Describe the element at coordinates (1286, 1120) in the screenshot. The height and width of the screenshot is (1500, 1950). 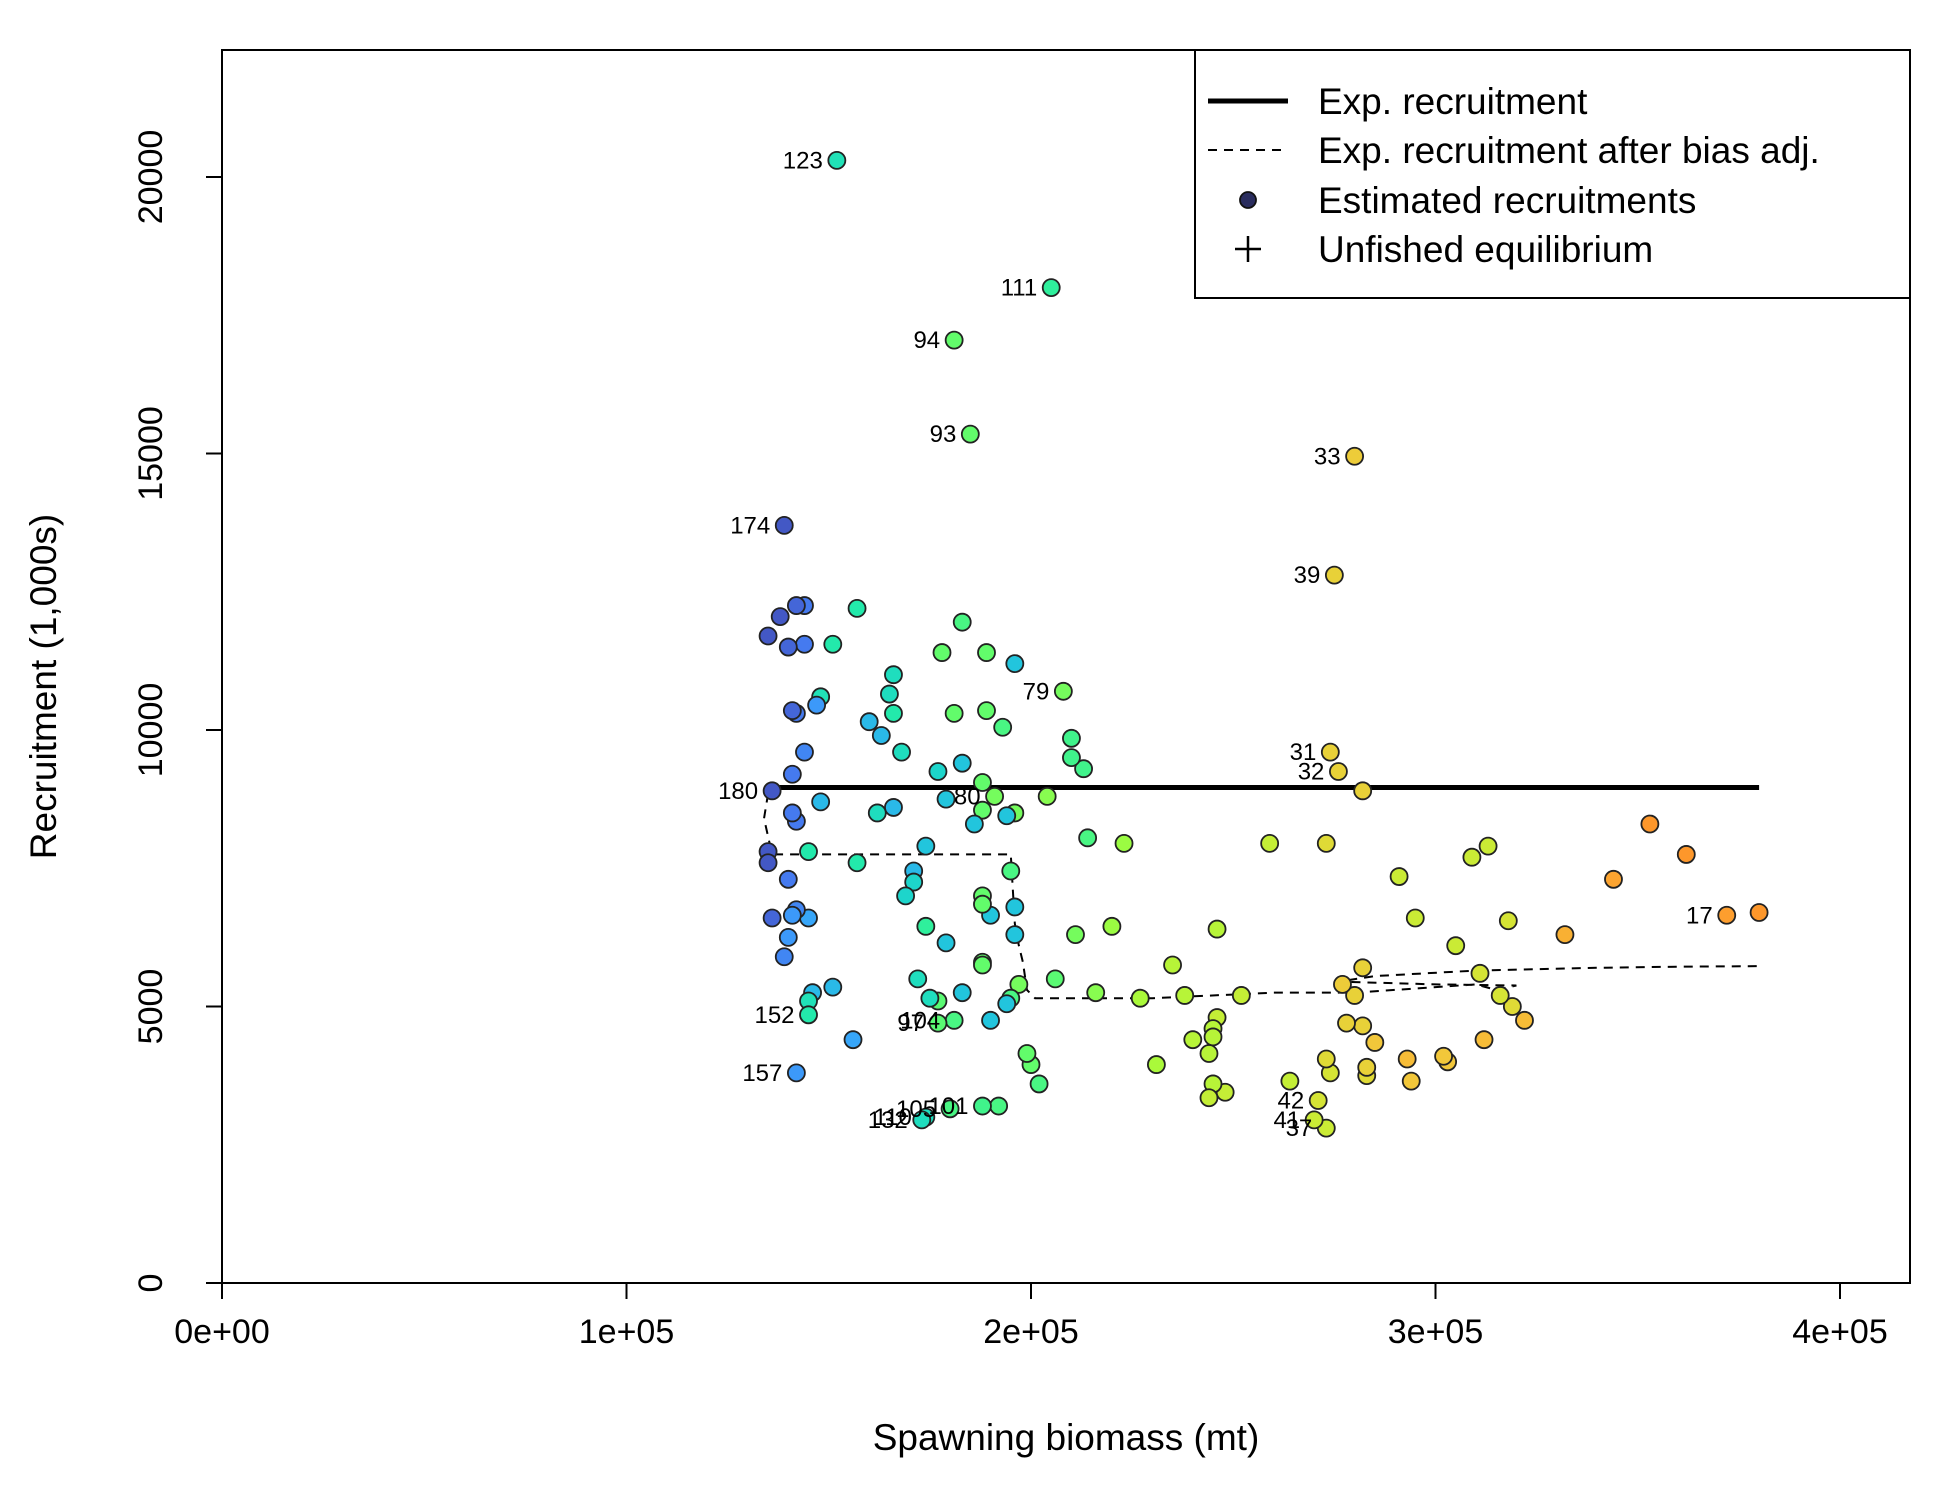
I see `point-label: 41` at that location.